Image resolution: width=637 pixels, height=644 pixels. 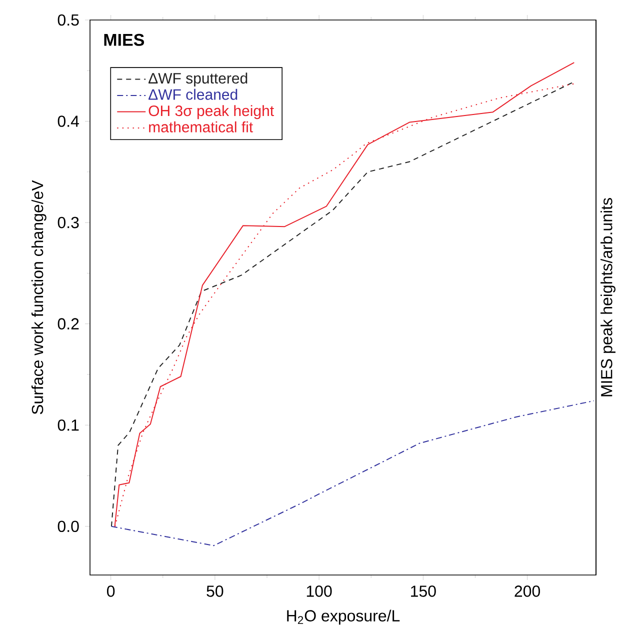 I want to click on y2-axis-title: MIES peak heights/arb.units, so click(x=608, y=297).